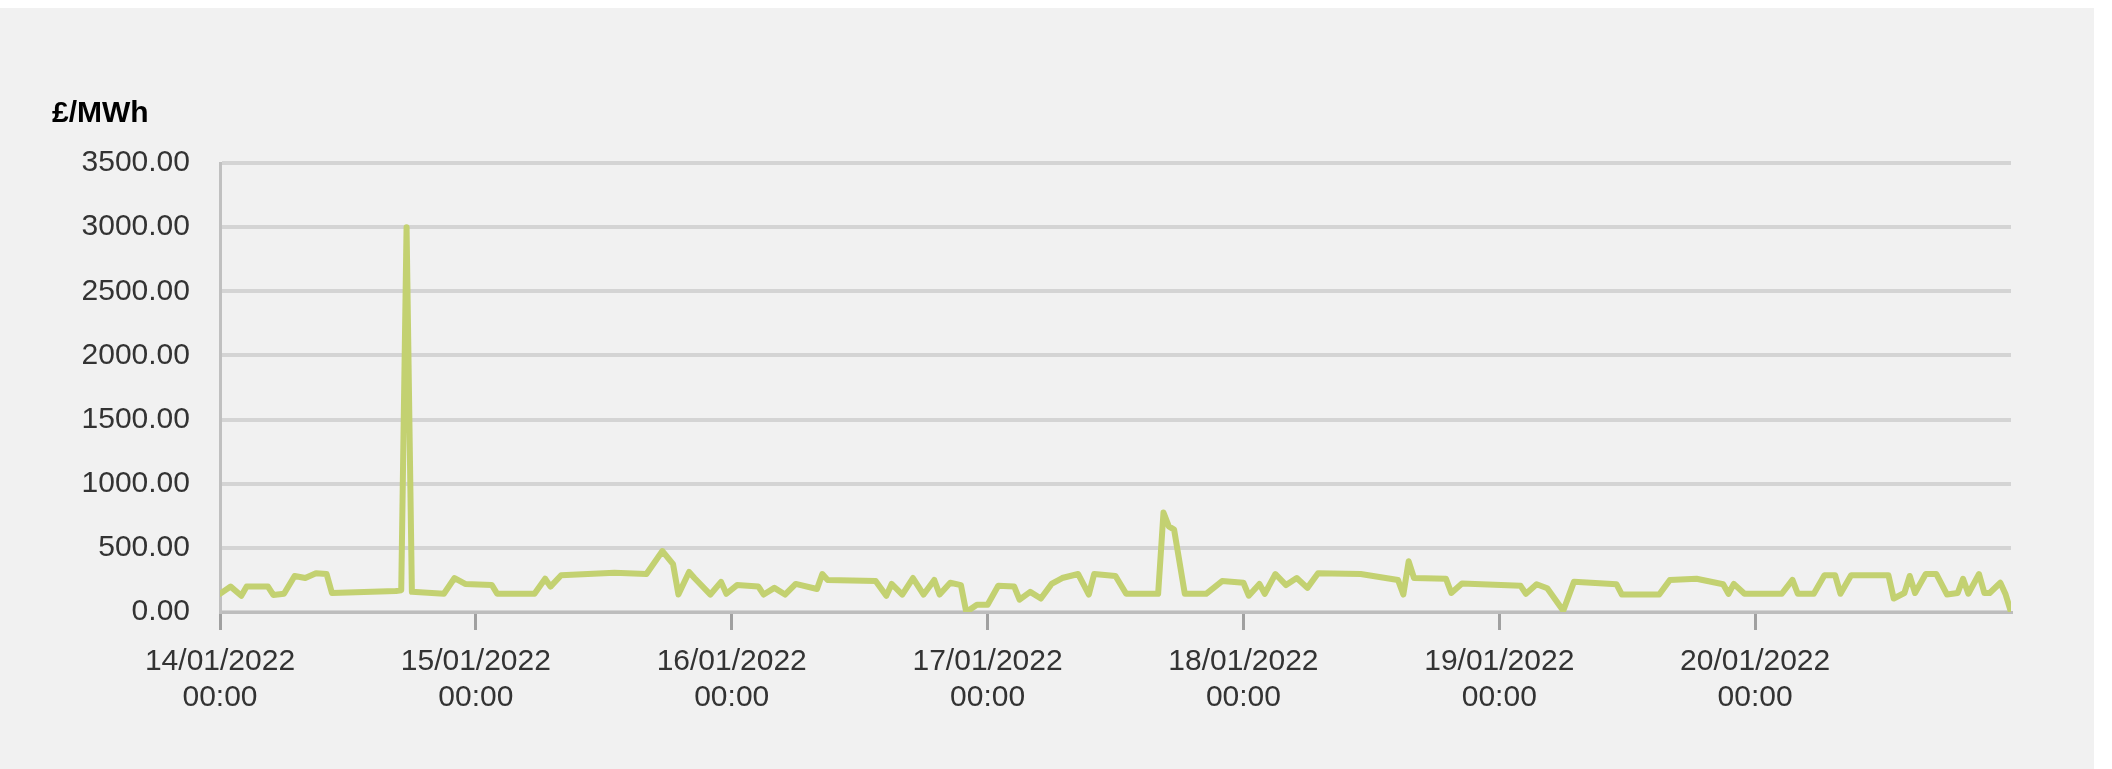  What do you see at coordinates (731, 678) in the screenshot?
I see `x-tick-label: 16/01/2022 00:00` at bounding box center [731, 678].